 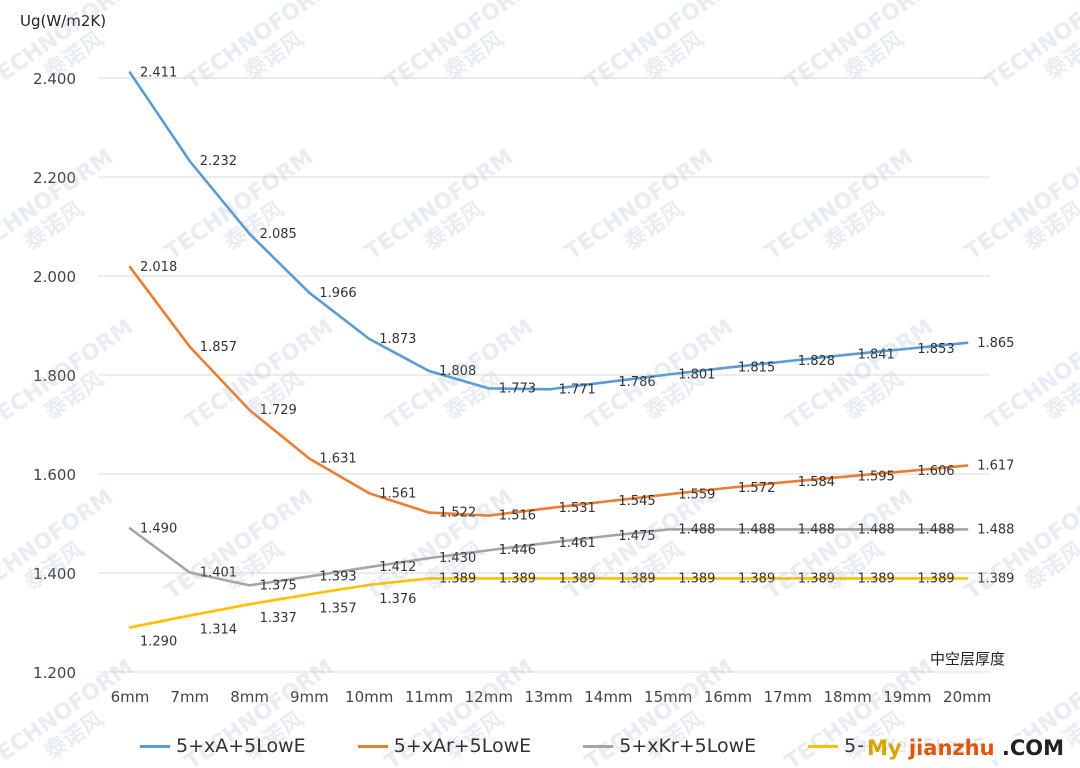 What do you see at coordinates (965, 748) in the screenshot?
I see `site-logo: My jianzhu .COM` at bounding box center [965, 748].